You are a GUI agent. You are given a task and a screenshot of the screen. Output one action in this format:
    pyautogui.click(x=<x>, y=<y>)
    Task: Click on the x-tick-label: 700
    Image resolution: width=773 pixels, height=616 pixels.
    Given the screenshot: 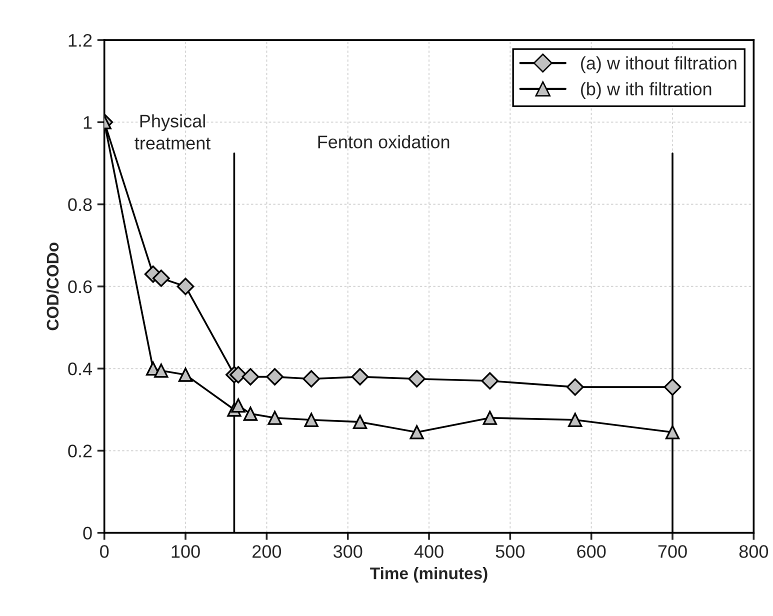 What is the action you would take?
    pyautogui.click(x=672, y=551)
    